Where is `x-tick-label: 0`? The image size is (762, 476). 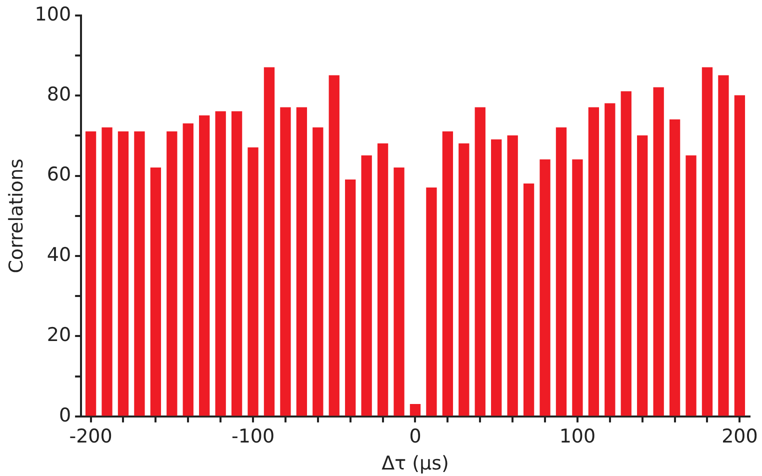
x-tick-label: 0 is located at coordinates (415, 437).